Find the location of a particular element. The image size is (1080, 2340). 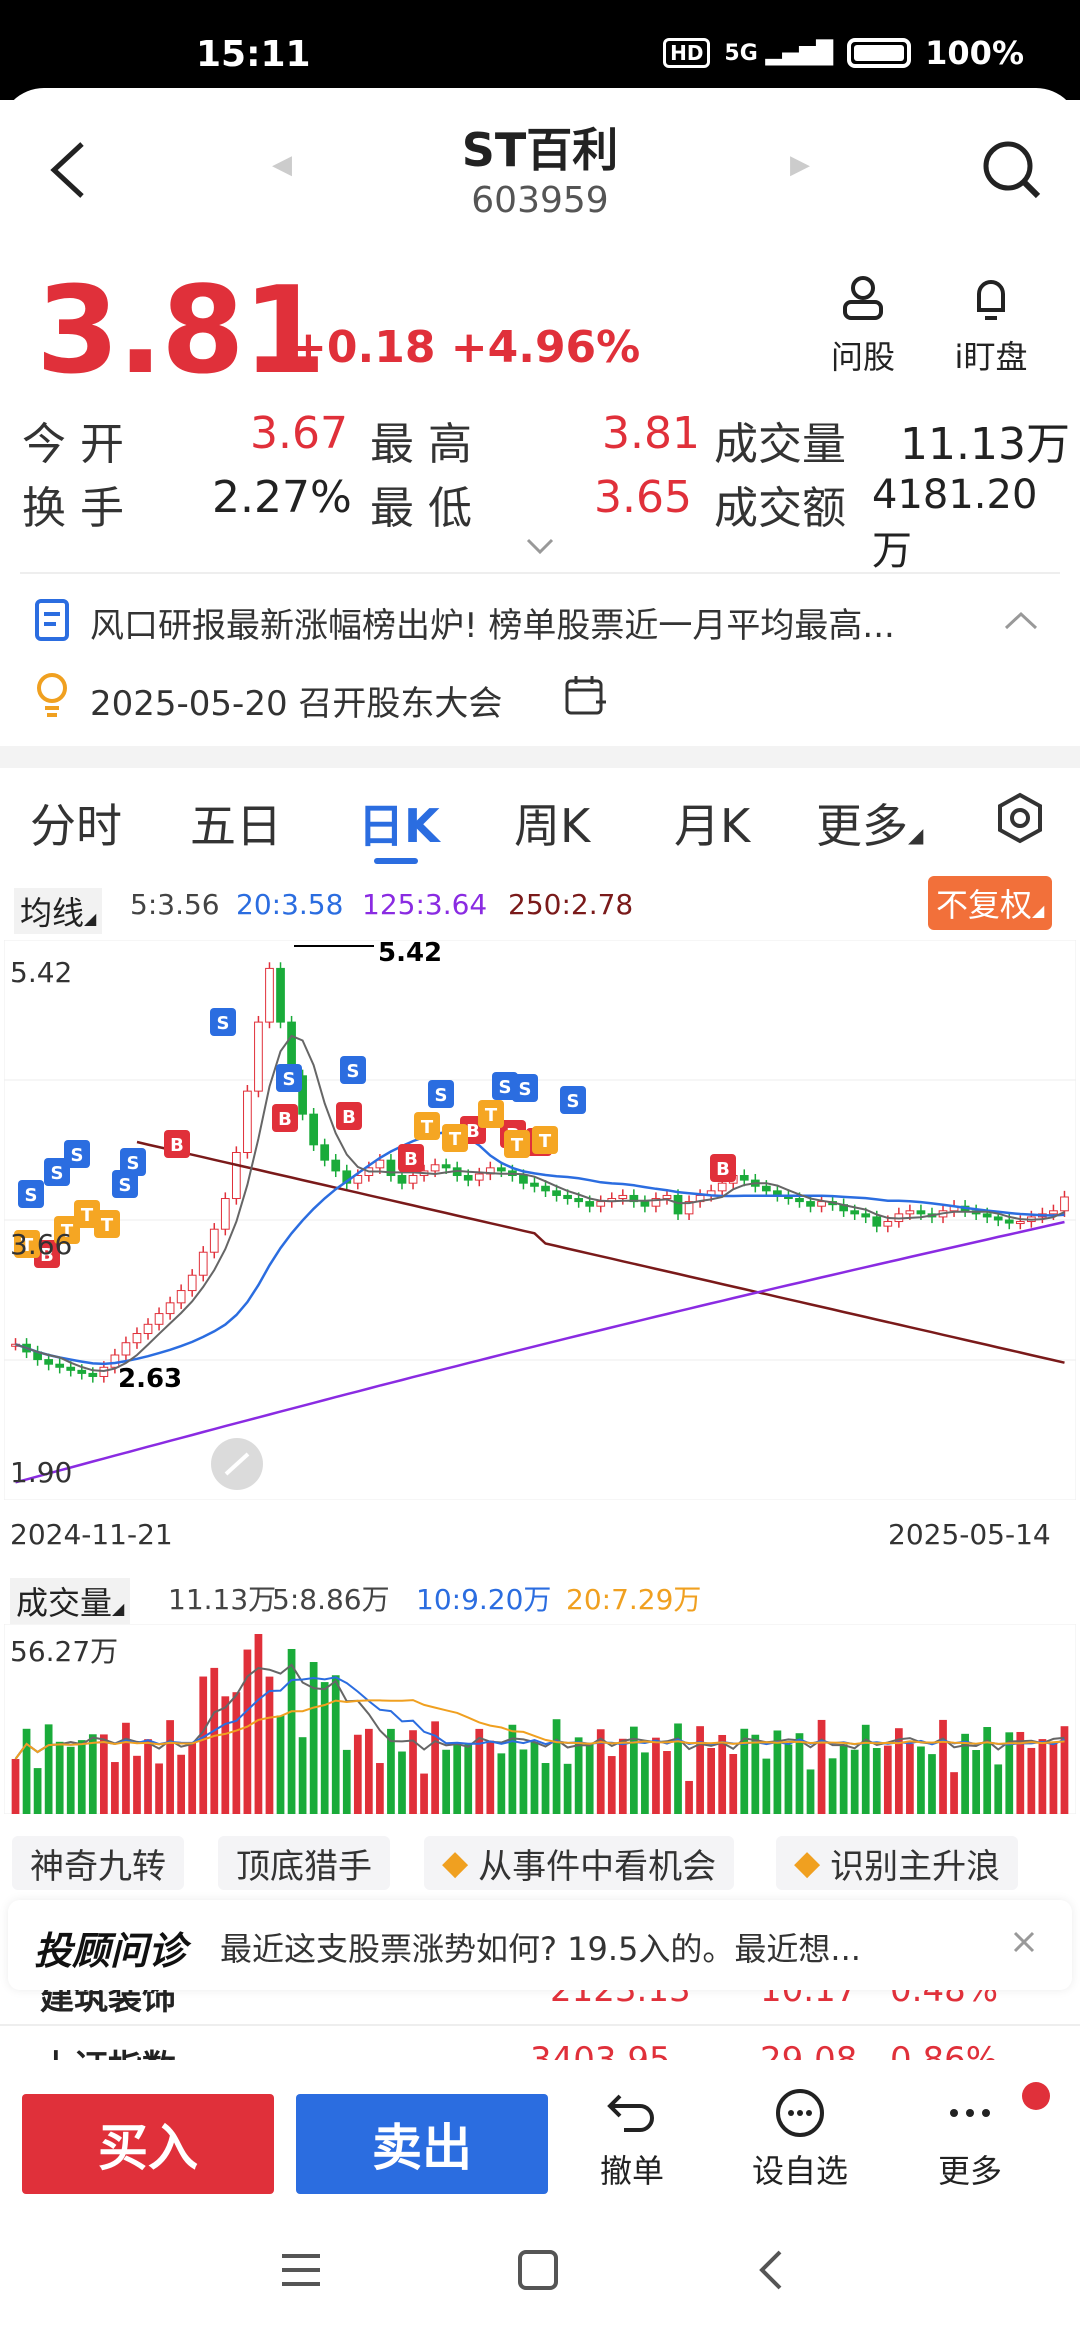

ma-selector: 均线◢ is located at coordinates (58, 911).